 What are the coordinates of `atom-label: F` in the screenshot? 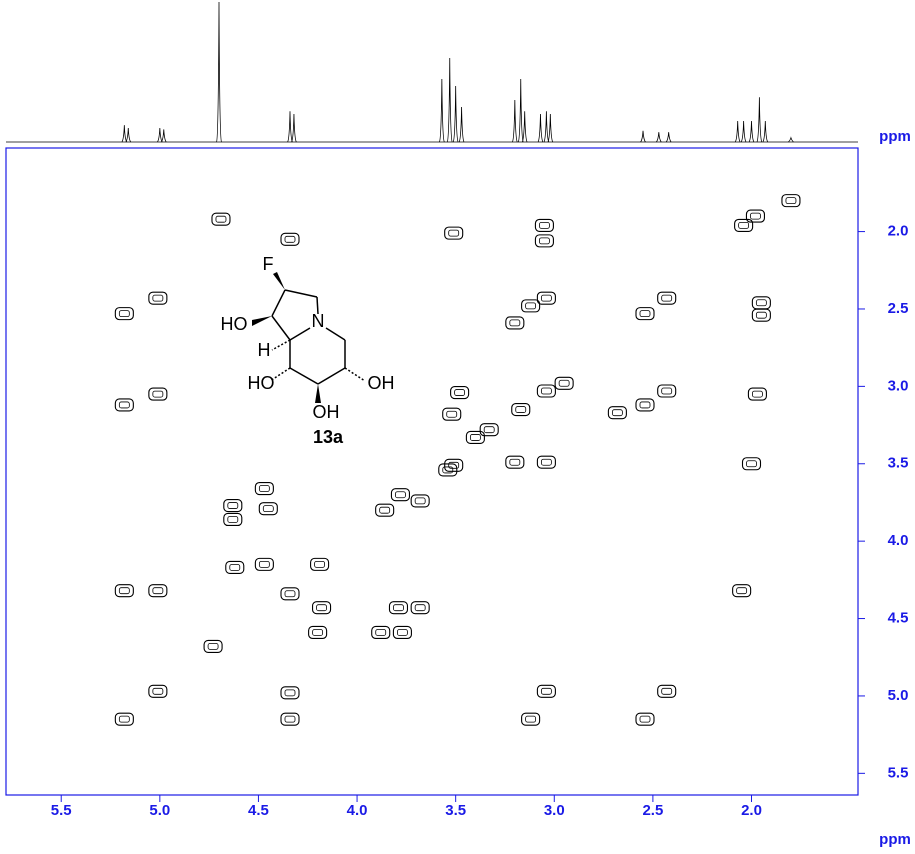 It's located at (268, 264).